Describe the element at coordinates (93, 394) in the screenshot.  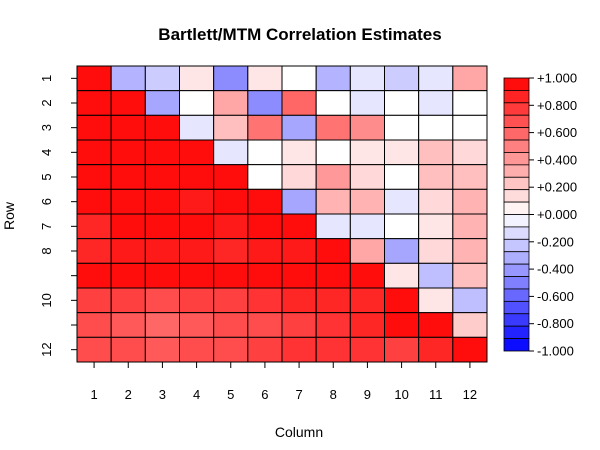
I see `x-tick-label: 1` at that location.